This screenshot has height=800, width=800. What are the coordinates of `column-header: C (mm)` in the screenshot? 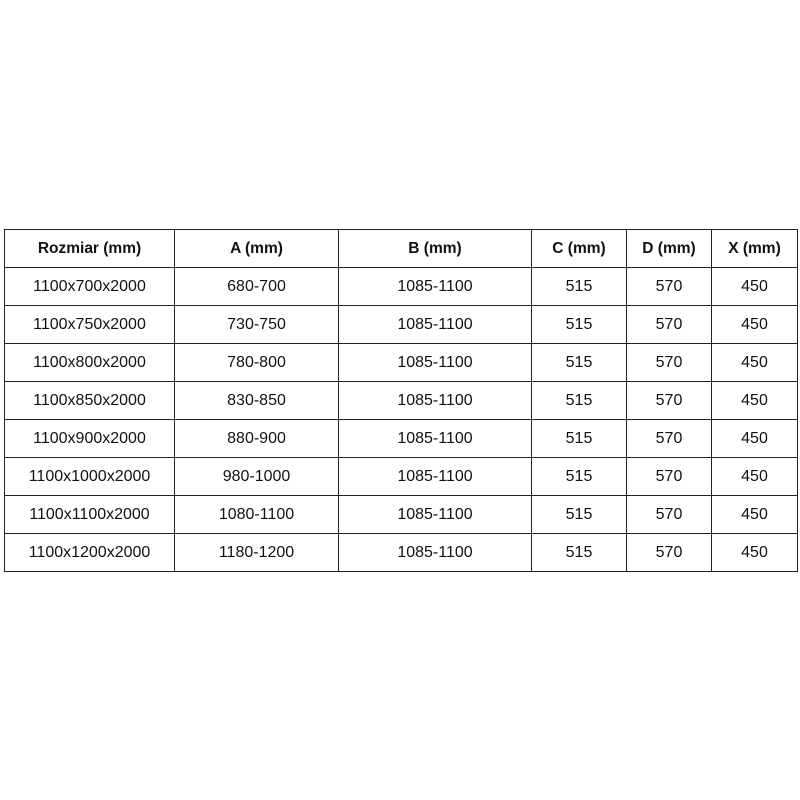 It's located at (579, 248).